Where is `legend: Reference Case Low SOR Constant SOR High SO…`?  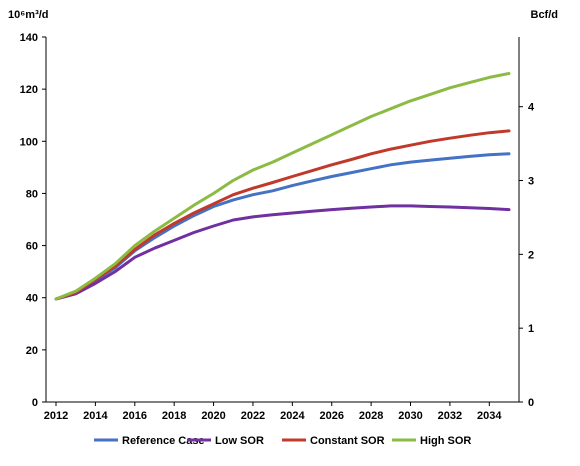
legend: Reference Case Low SOR Constant SOR High SO… is located at coordinates (282, 441).